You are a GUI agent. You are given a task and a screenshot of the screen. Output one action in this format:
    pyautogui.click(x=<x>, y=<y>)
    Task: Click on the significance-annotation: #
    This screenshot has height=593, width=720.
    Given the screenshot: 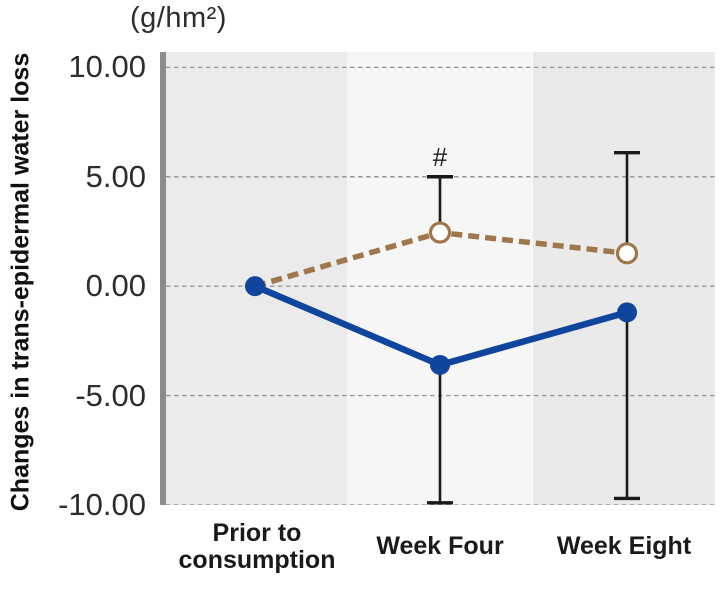 What is the action you would take?
    pyautogui.click(x=440, y=157)
    